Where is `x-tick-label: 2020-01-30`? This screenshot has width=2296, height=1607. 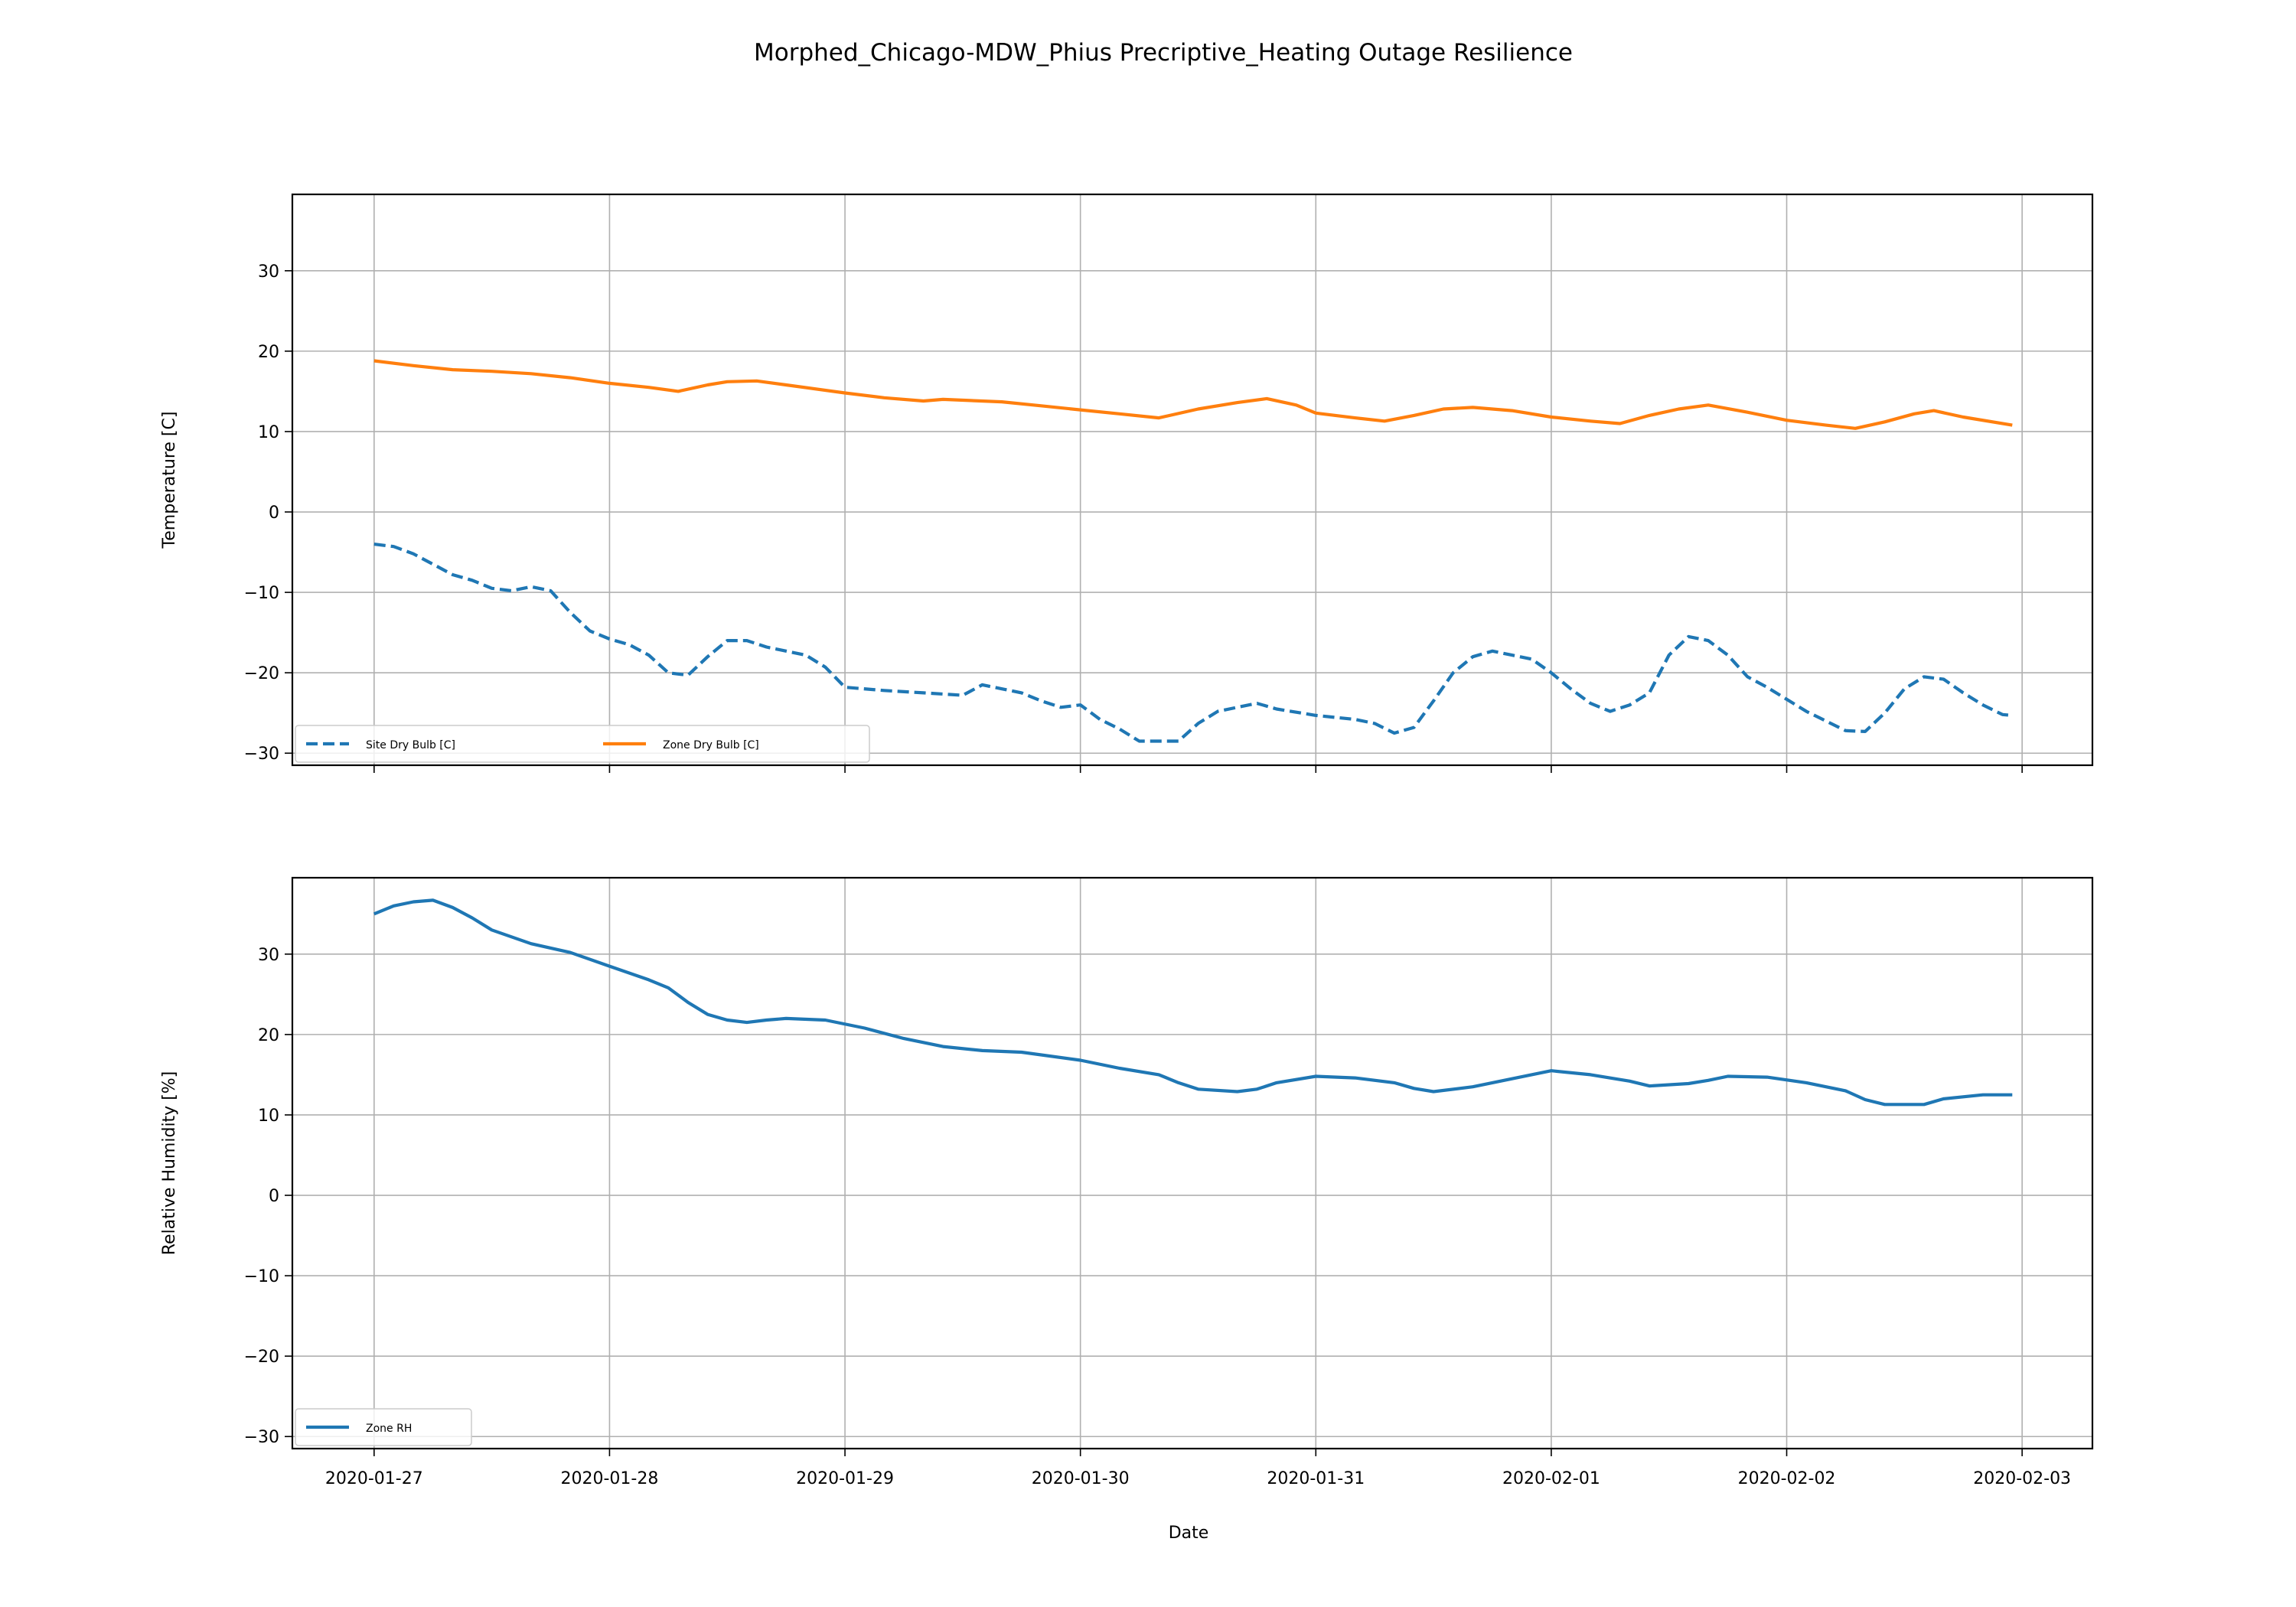
x-tick-label: 2020-01-30 is located at coordinates (1081, 1479).